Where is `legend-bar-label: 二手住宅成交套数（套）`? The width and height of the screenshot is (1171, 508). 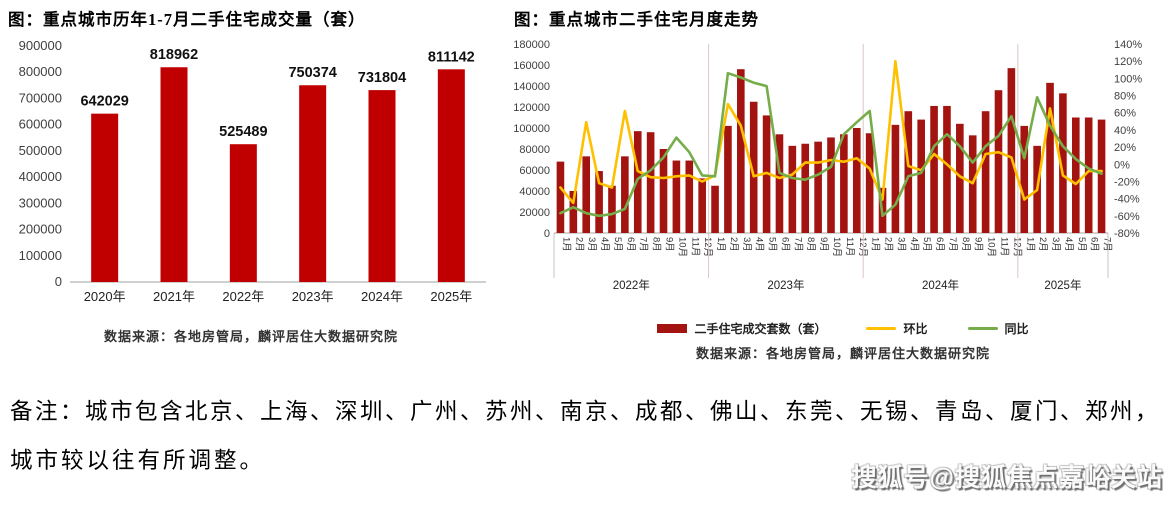
legend-bar-label: 二手住宅成交套数（套） is located at coordinates (760, 329).